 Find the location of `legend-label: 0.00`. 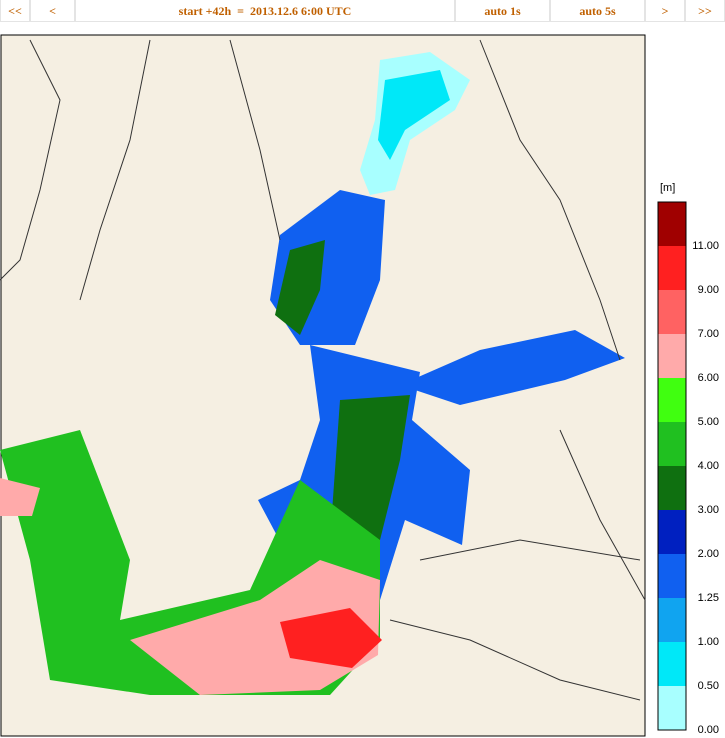

legend-label: 0.00 is located at coordinates (708, 730).